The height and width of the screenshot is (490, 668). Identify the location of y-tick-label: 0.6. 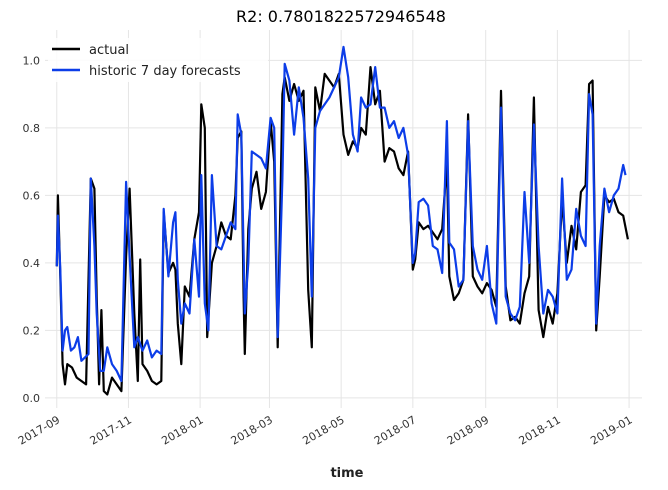
(32, 195).